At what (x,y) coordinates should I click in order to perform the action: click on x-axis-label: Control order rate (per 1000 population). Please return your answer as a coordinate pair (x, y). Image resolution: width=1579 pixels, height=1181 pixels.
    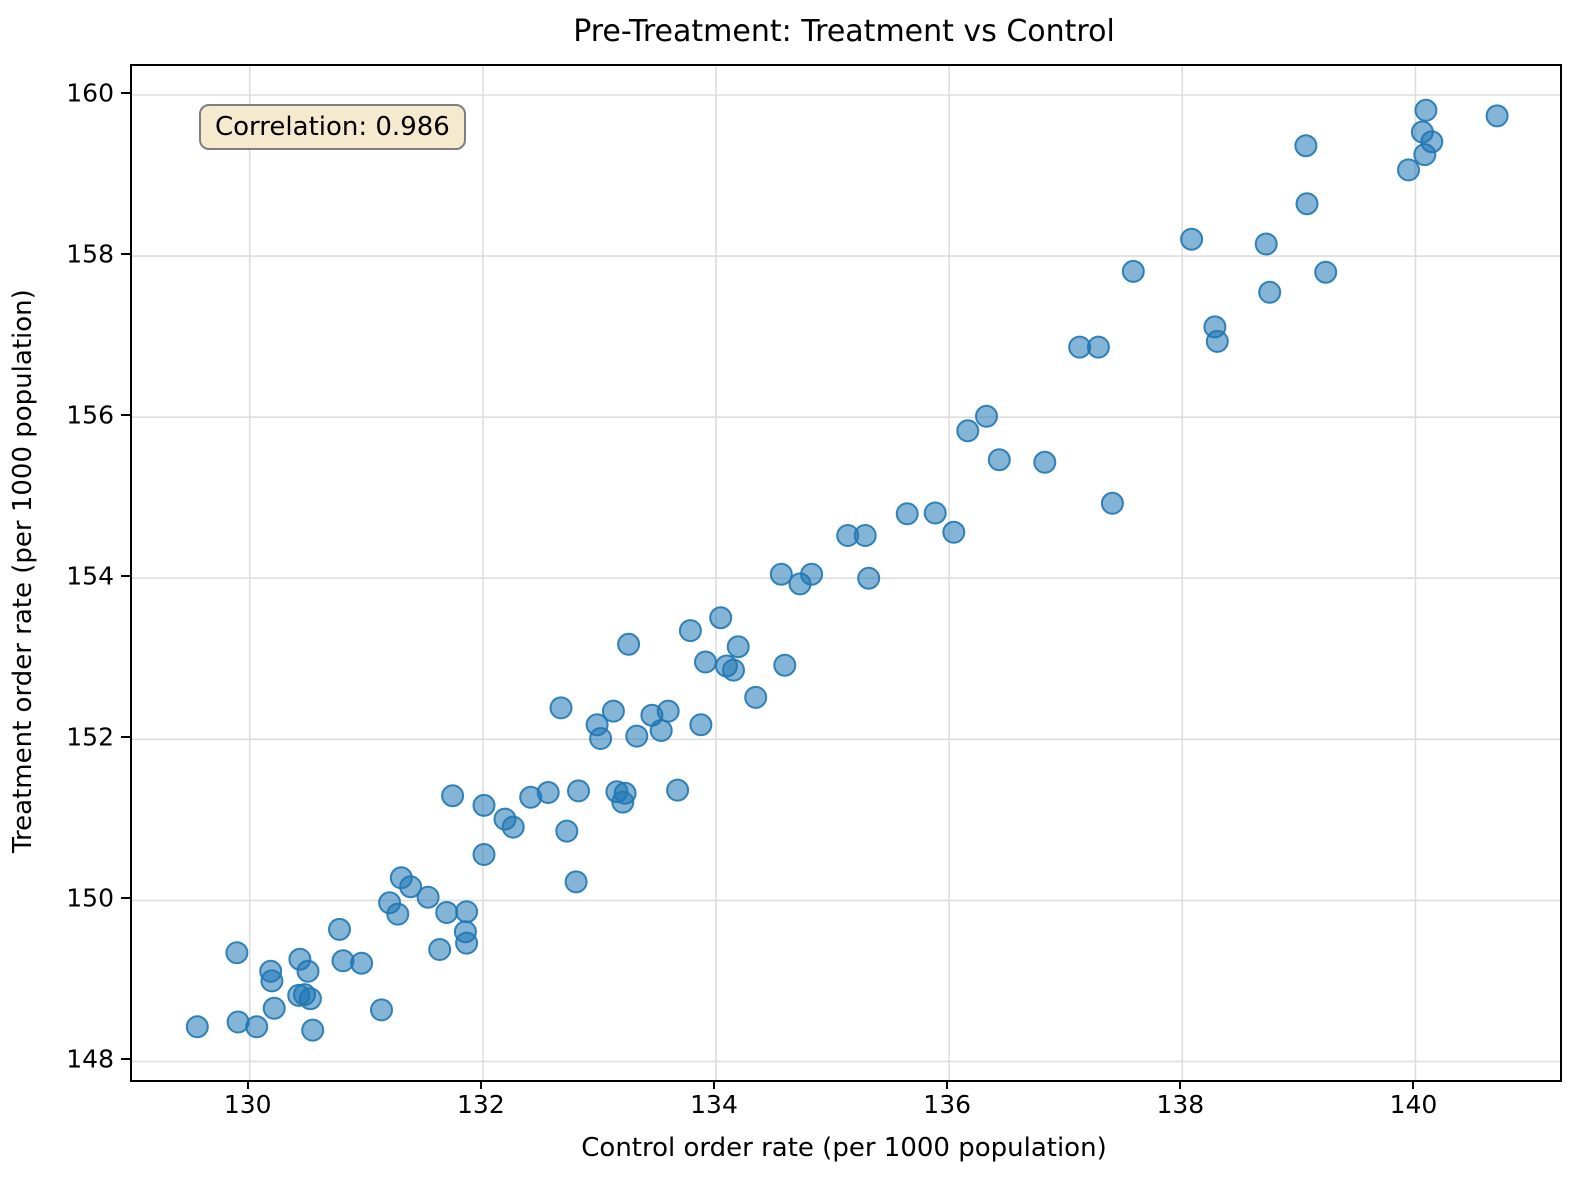
    Looking at the image, I should click on (844, 1148).